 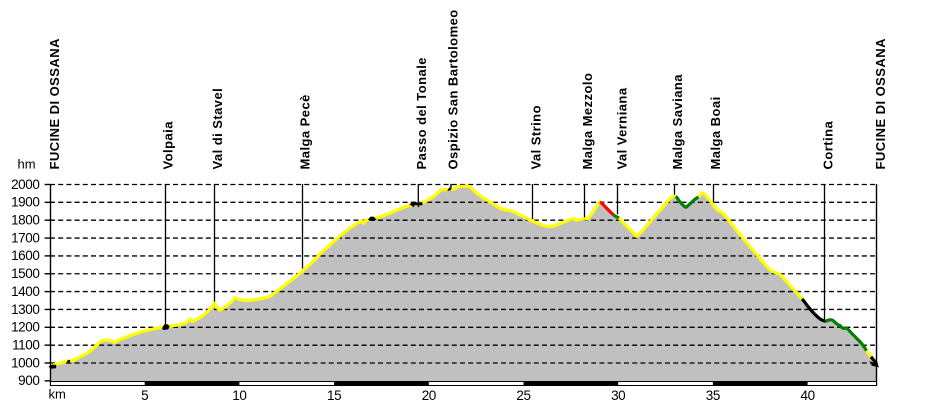 I want to click on svg-text: Malga Pecè, so click(x=304, y=131).